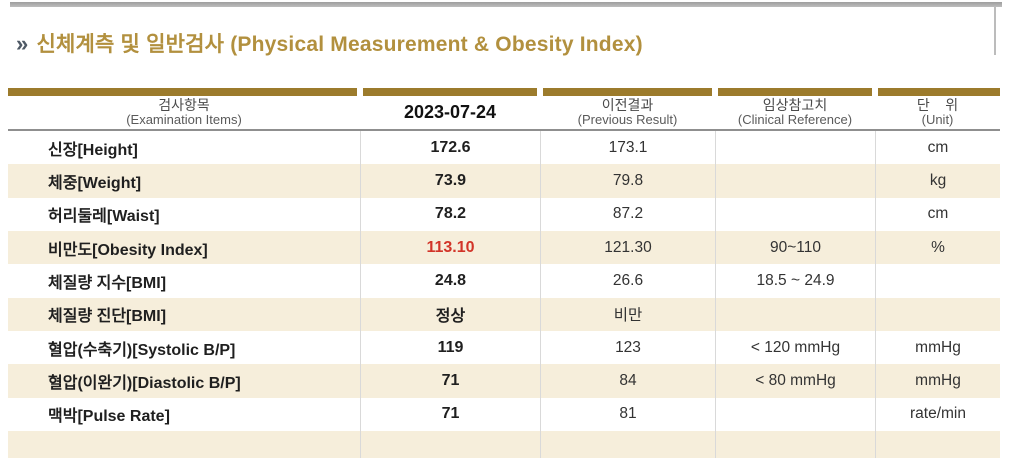 The height and width of the screenshot is (458, 1012). Describe the element at coordinates (795, 348) in the screenshot. I see `cell-clinical-reference: < 120 mmHg` at that location.